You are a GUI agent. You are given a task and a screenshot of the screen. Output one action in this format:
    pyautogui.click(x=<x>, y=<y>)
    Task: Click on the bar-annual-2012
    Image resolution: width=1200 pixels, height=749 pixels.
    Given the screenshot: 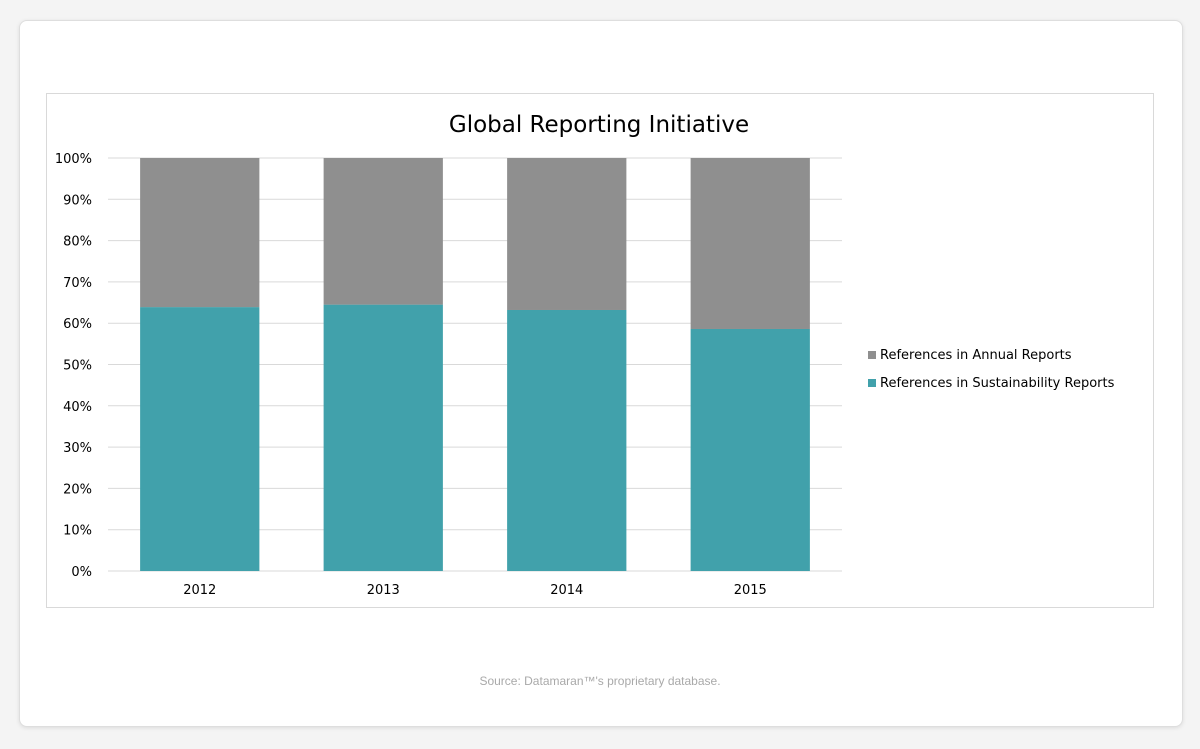 What is the action you would take?
    pyautogui.click(x=200, y=233)
    